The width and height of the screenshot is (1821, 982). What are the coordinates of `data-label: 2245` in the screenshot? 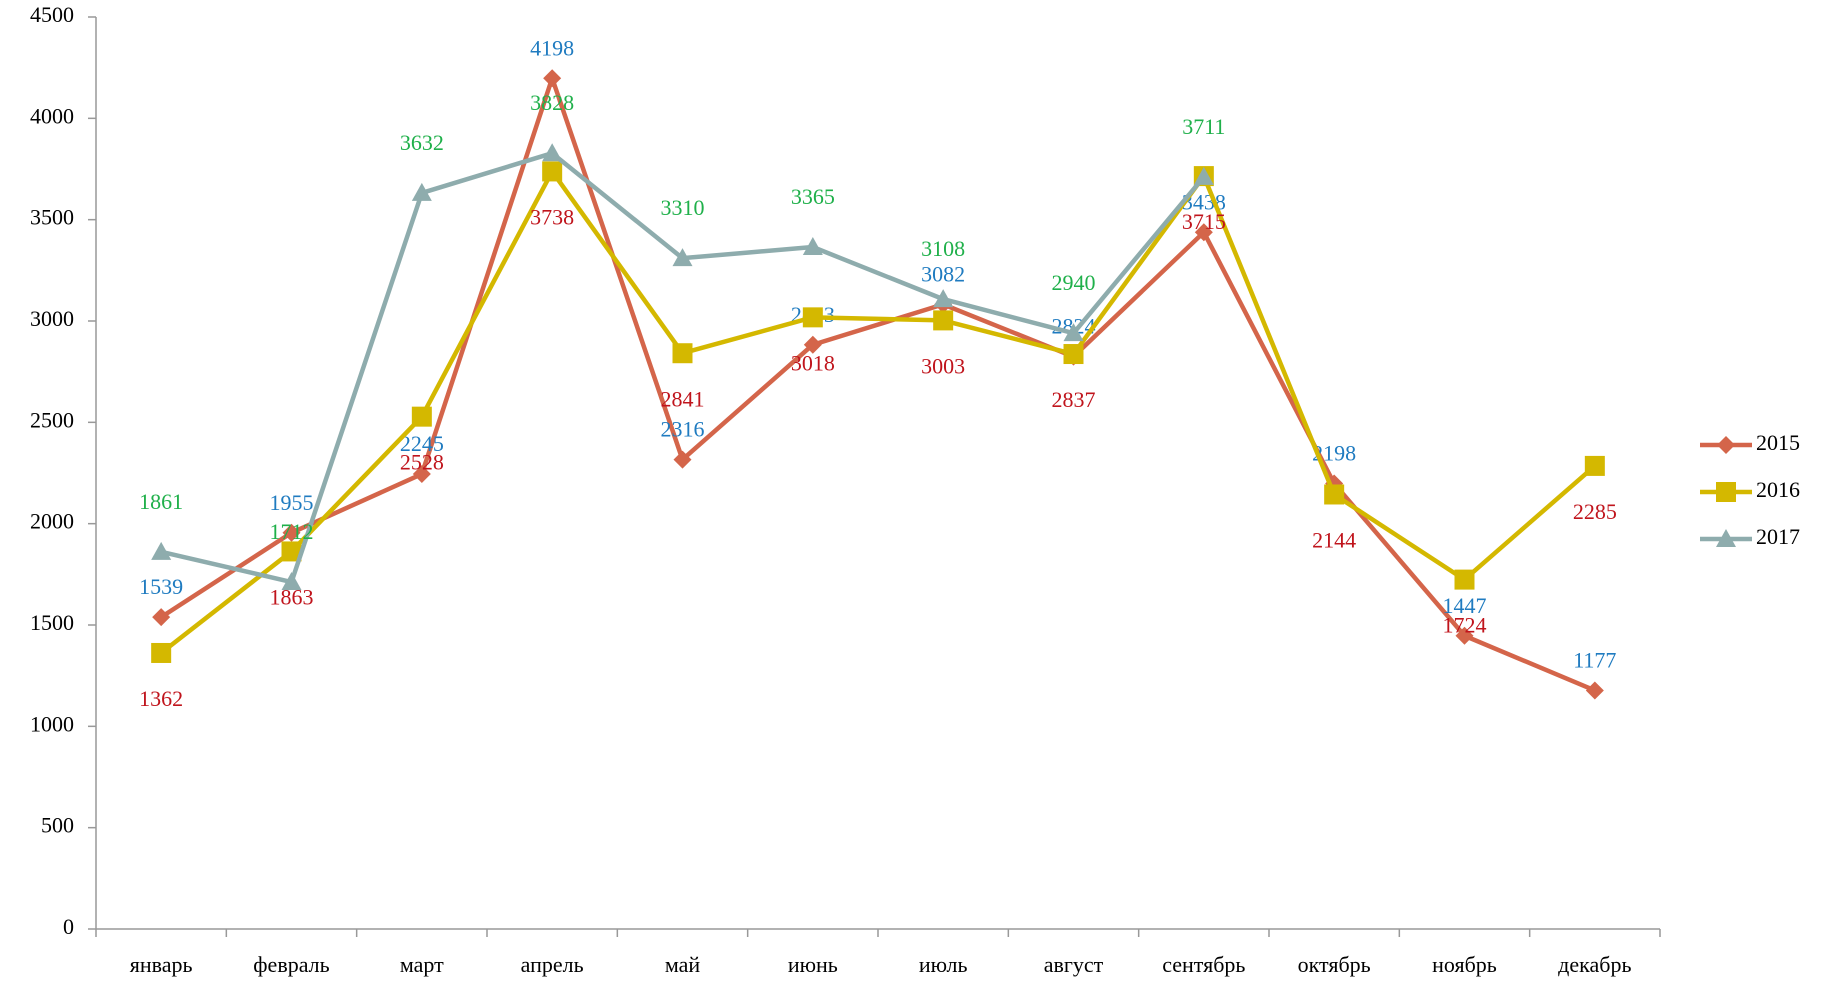 It's located at (422, 443).